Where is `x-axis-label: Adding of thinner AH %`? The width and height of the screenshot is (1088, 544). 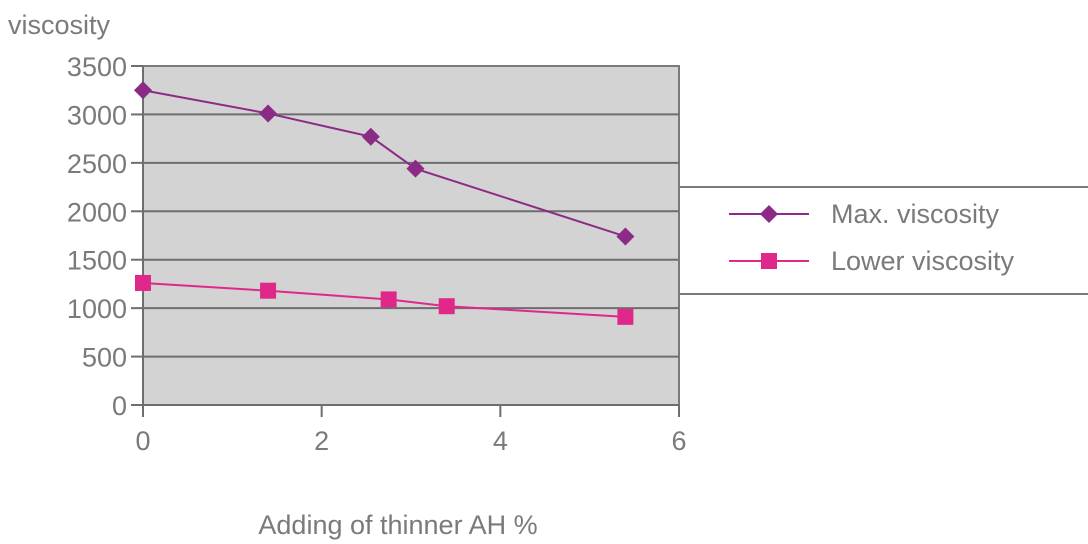 x-axis-label: Adding of thinner AH % is located at coordinates (397, 525).